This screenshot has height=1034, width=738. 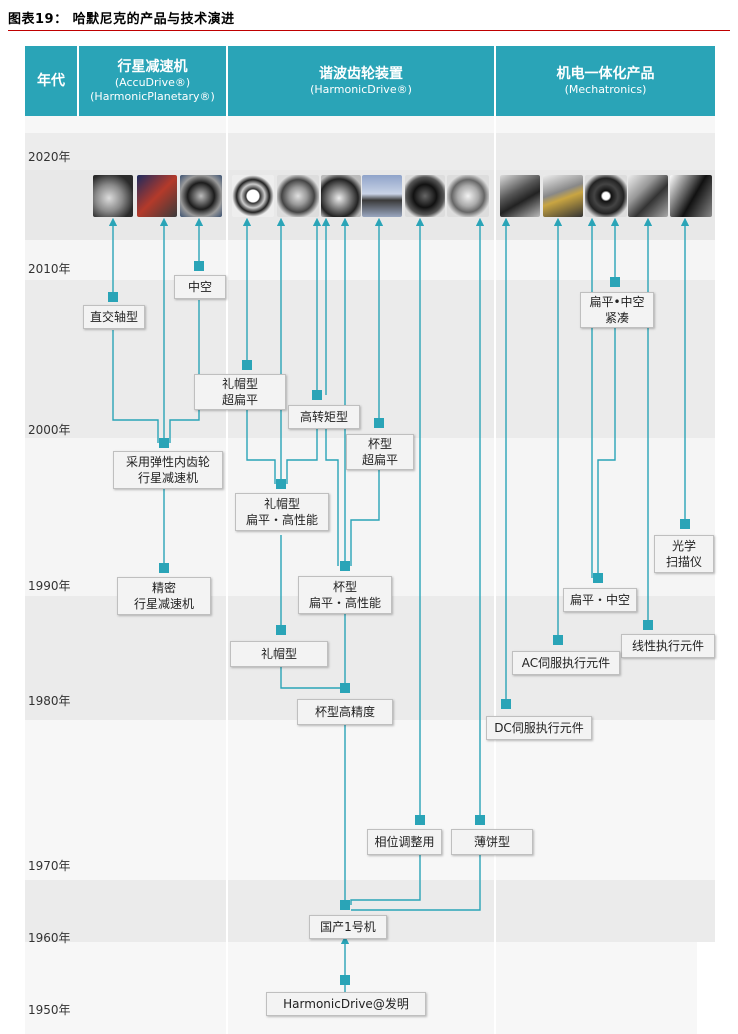 What do you see at coordinates (201, 196) in the screenshot?
I see `product-photo-planetary-hollow` at bounding box center [201, 196].